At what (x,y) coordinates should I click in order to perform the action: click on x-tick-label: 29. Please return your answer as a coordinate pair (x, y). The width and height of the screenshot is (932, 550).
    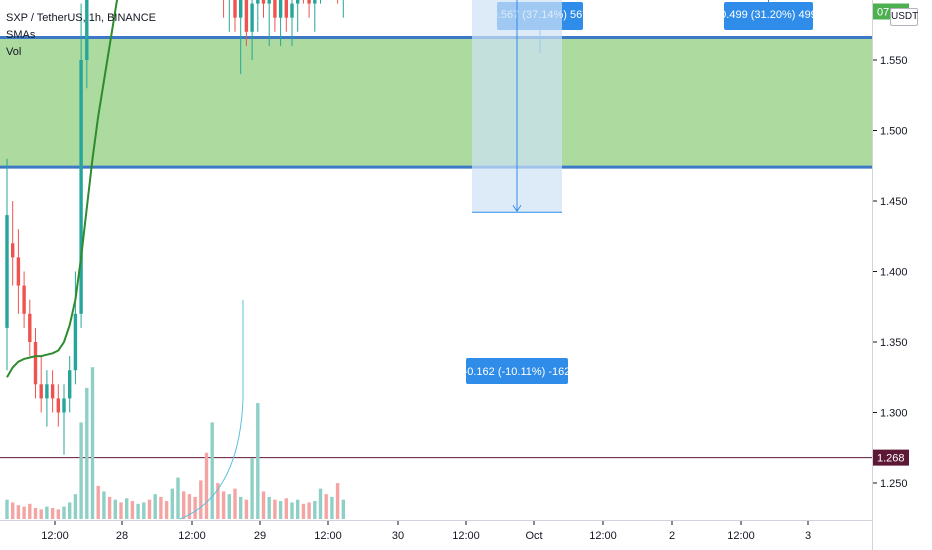
    Looking at the image, I should click on (260, 536).